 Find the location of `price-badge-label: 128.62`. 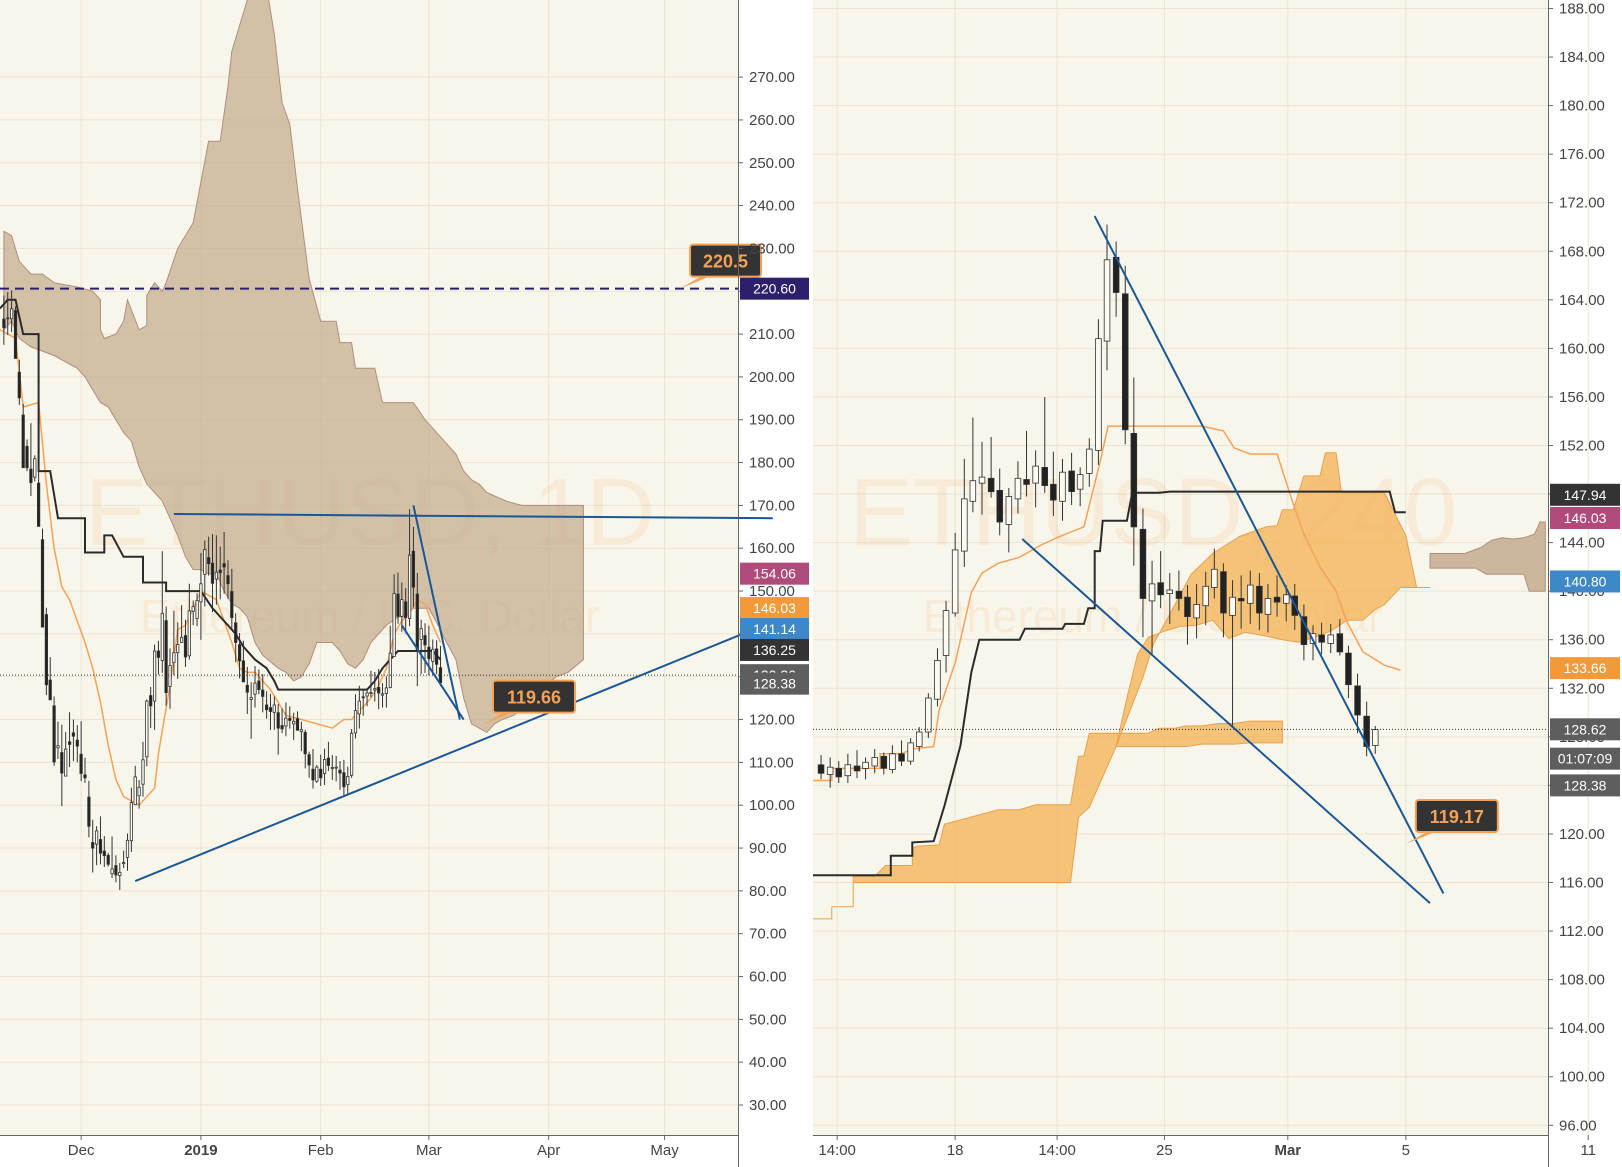

price-badge-label: 128.62 is located at coordinates (1585, 729).